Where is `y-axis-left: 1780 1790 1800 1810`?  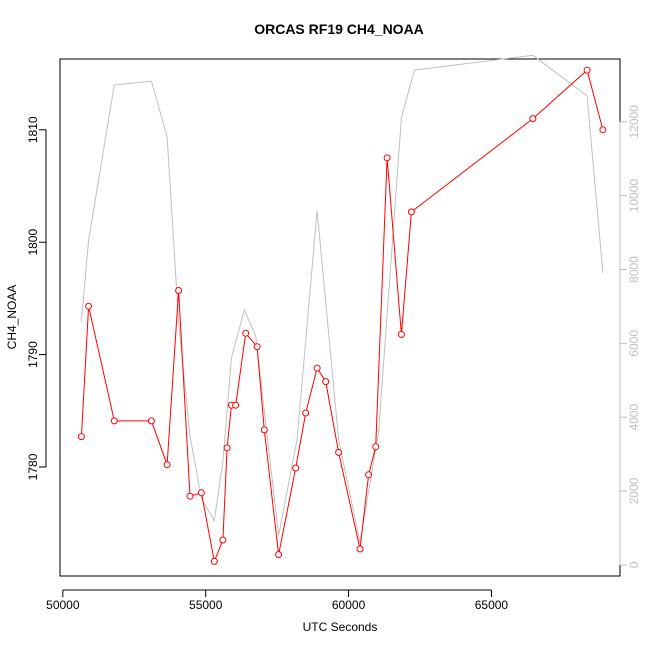
y-axis-left: 1780 1790 1800 1810 is located at coordinates (36, 298).